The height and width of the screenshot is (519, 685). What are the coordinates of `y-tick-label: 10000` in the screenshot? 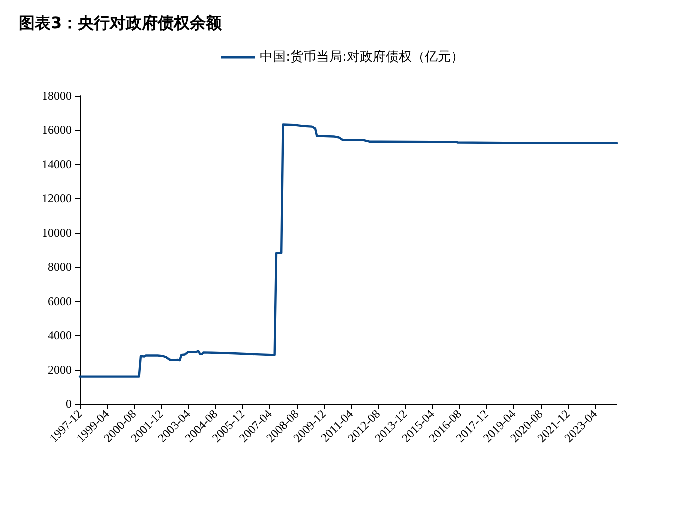 It's located at (57, 233).